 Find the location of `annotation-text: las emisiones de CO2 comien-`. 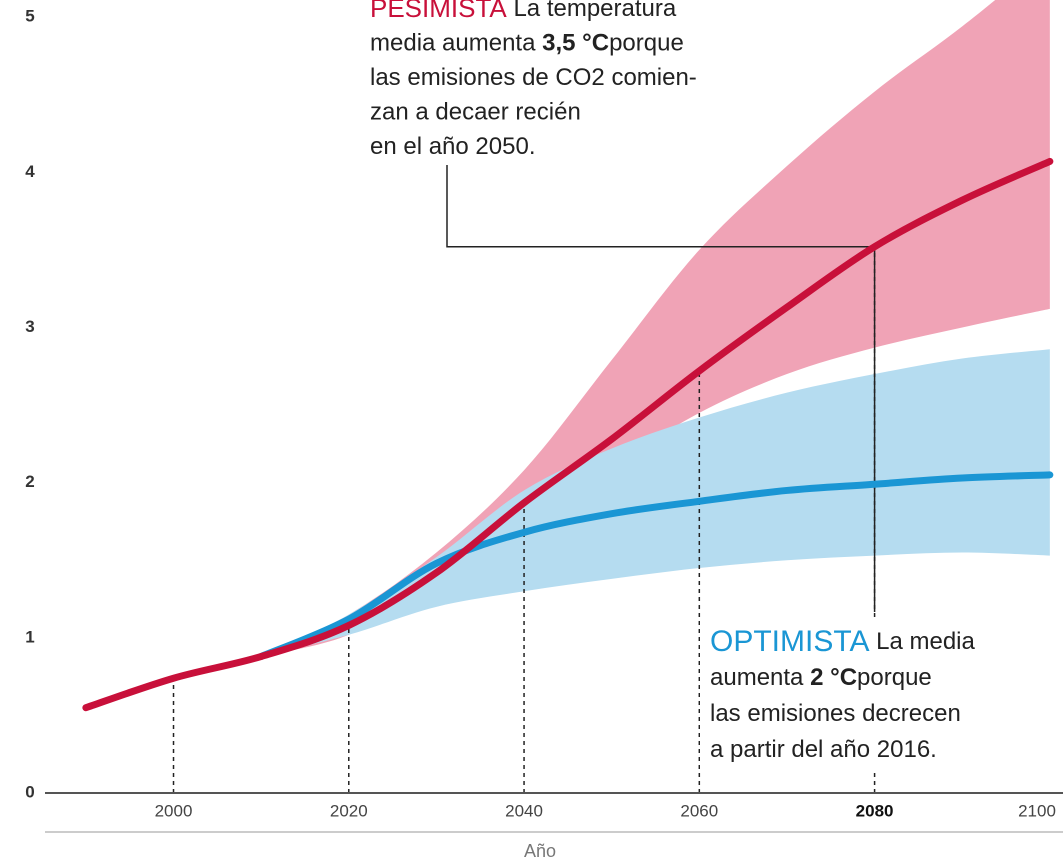

annotation-text: las emisiones de CO2 comien- is located at coordinates (533, 77).